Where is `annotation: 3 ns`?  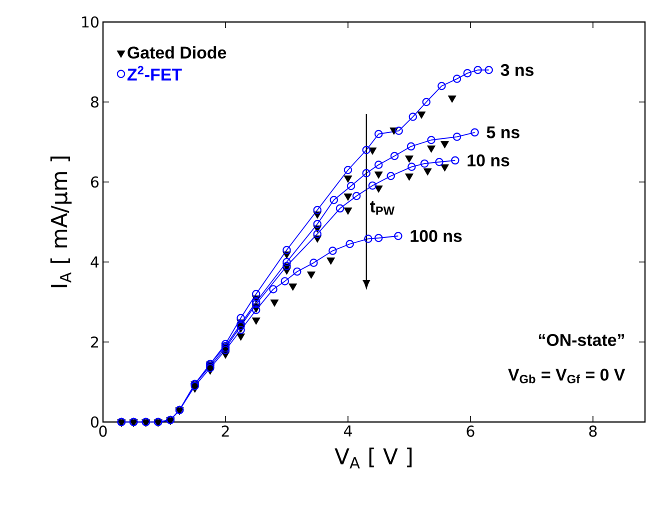 annotation: 3 ns is located at coordinates (517, 70).